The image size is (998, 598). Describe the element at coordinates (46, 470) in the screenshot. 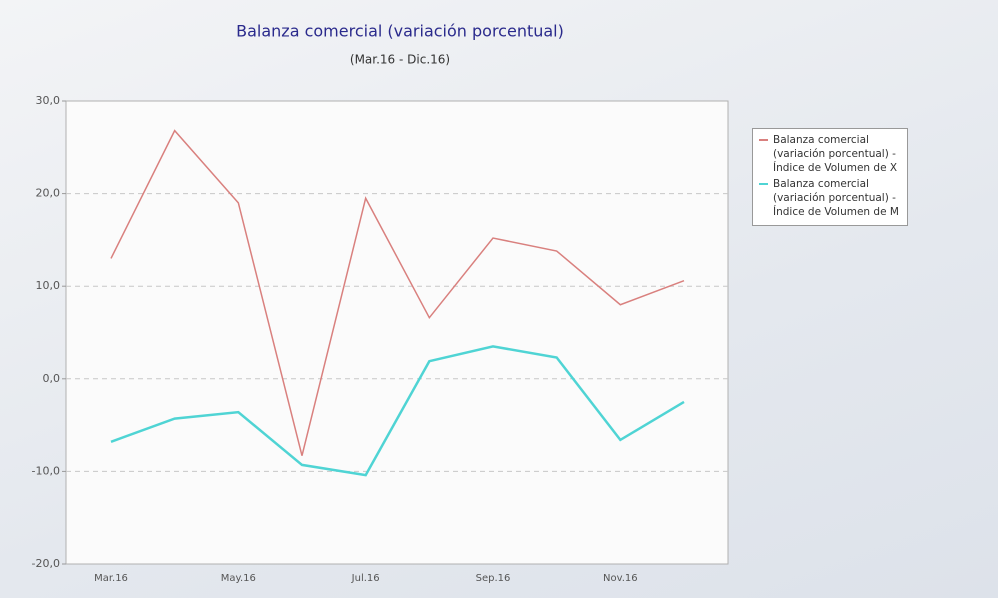

I see `y-tick-label: -10,0` at that location.